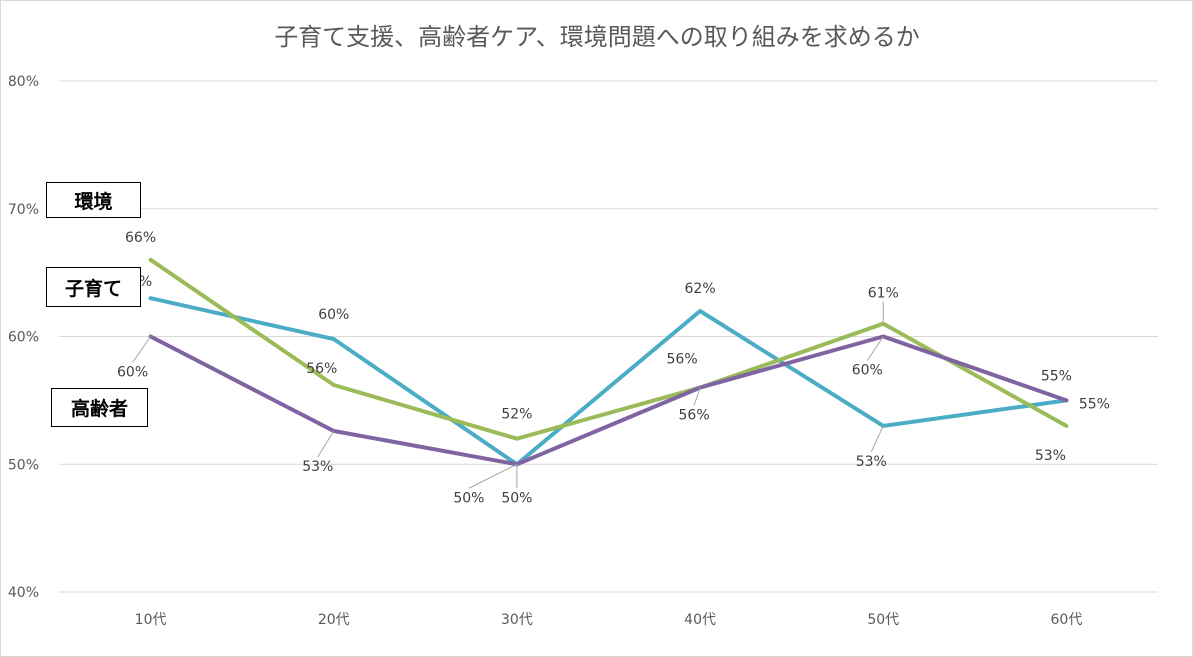 This screenshot has height=657, width=1193. Describe the element at coordinates (23, 210) in the screenshot. I see `y-tick-label: 70%` at that location.